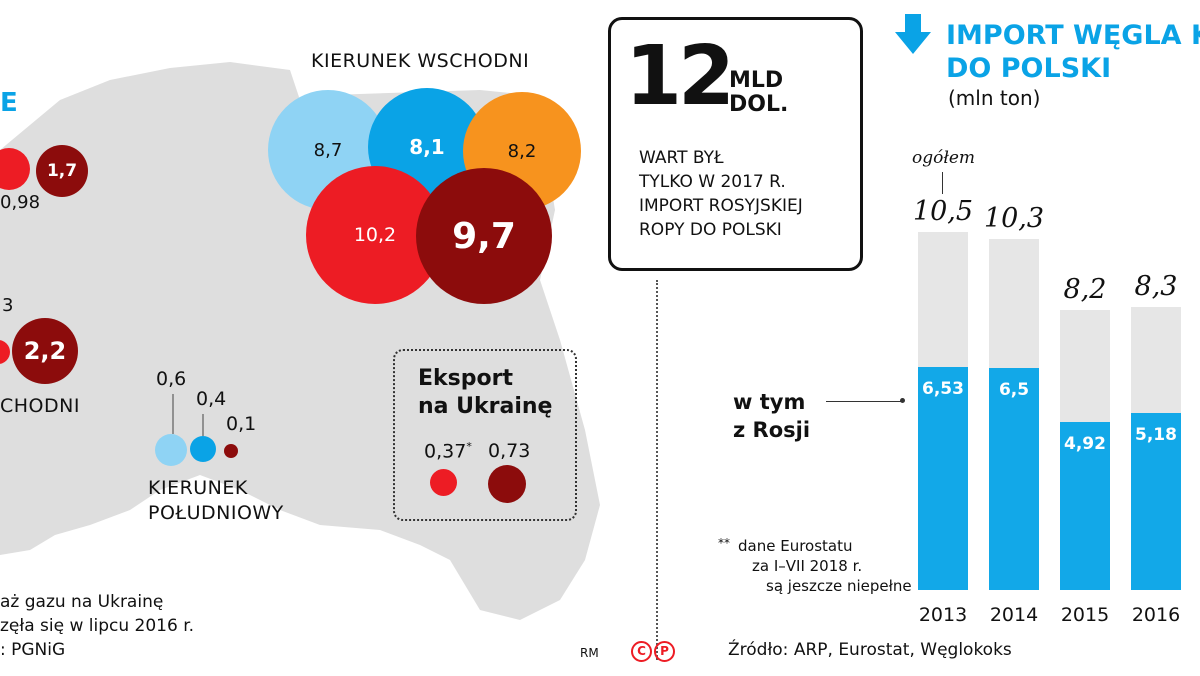 The height and width of the screenshot is (676, 1200). Describe the element at coordinates (9, 103) in the screenshot. I see `map-title-fragment: E` at that location.